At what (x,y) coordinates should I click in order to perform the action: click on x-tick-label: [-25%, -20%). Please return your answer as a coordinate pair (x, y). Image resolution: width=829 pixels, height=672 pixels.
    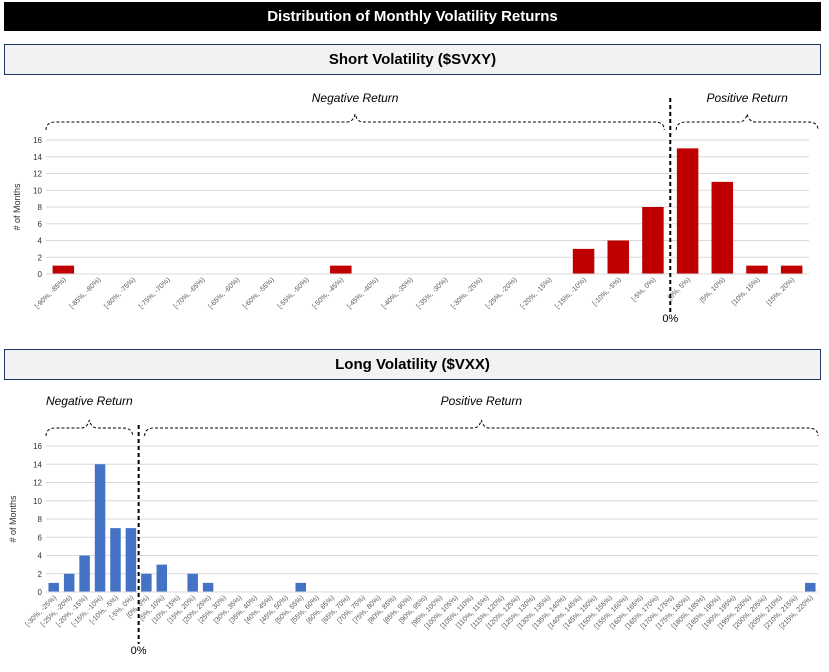
    Looking at the image, I should click on (502, 293).